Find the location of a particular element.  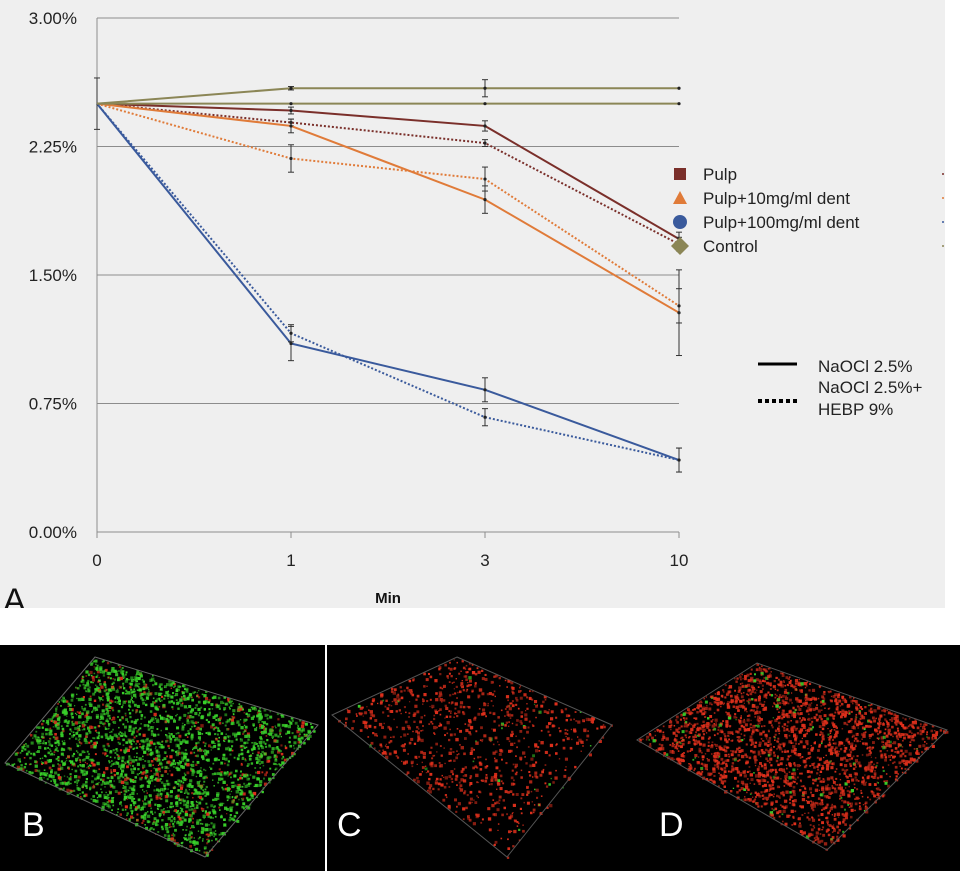

data-point is located at coordinates (485, 417).